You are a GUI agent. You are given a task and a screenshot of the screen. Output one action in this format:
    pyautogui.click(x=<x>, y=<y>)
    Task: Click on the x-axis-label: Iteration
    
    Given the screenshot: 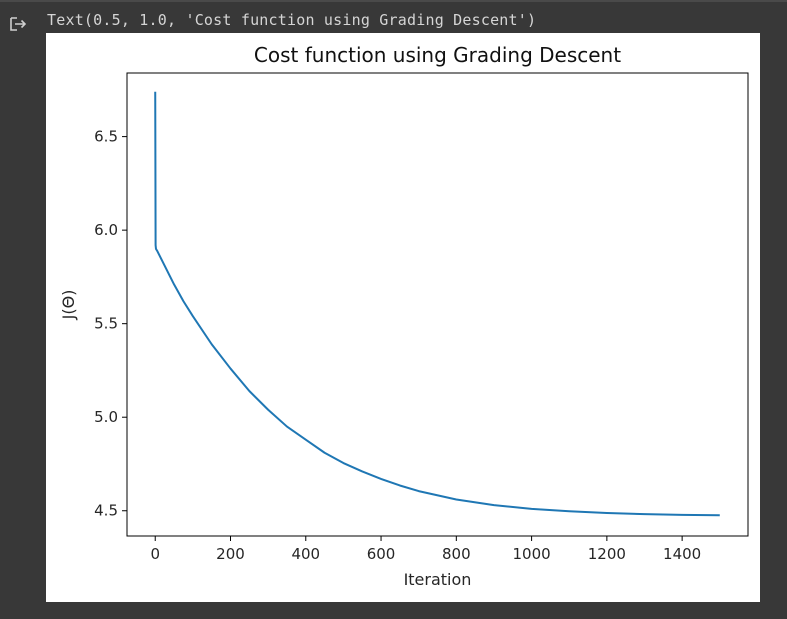 What is the action you would take?
    pyautogui.click(x=438, y=579)
    